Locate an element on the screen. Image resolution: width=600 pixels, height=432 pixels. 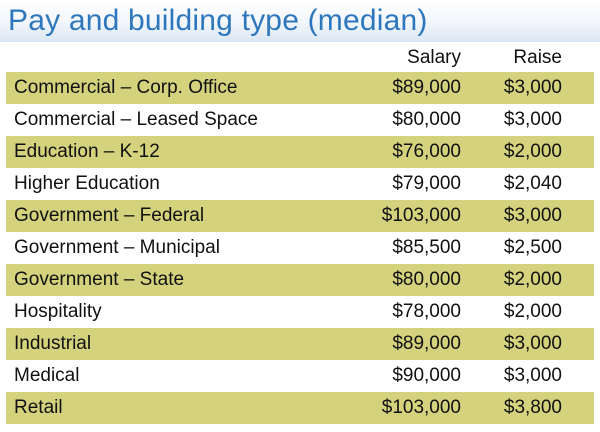
building-type-cell: Hospitality is located at coordinates (58, 311).